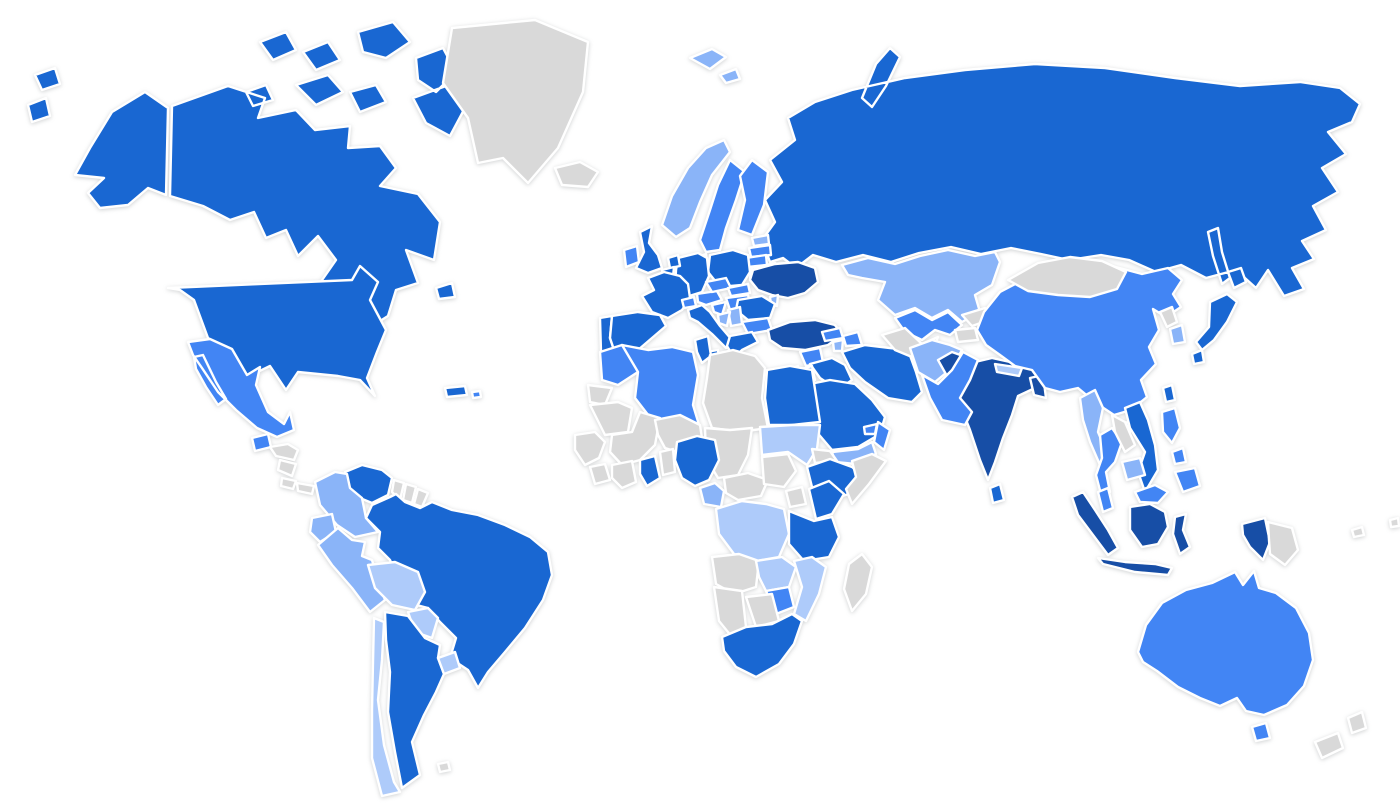  Describe the element at coordinates (689, 302) in the screenshot. I see `country-switzerland` at that location.